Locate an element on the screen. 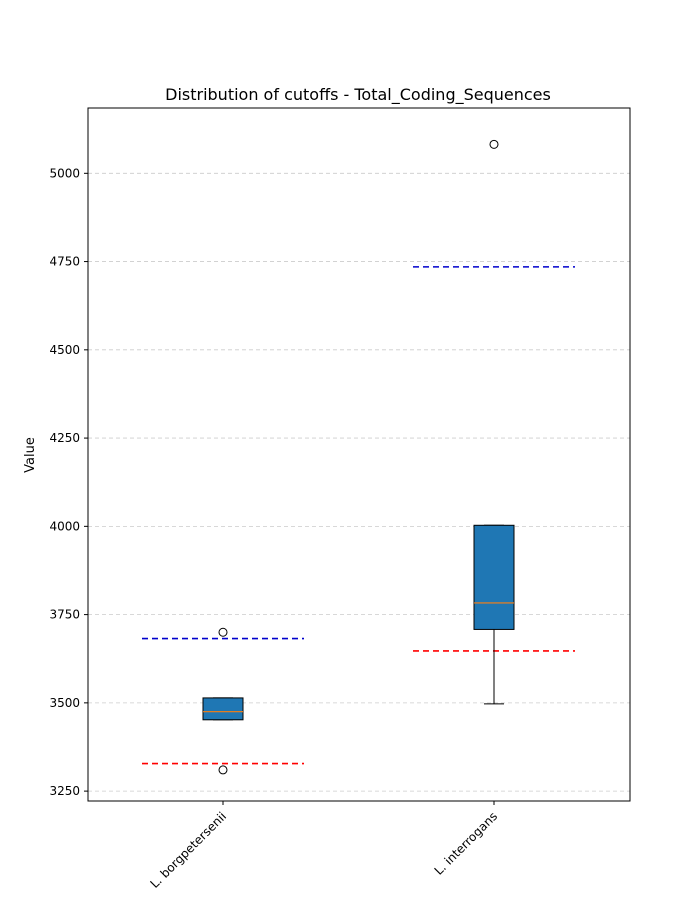 The image size is (700, 900). y-tick-label: 4000 is located at coordinates (64, 526).